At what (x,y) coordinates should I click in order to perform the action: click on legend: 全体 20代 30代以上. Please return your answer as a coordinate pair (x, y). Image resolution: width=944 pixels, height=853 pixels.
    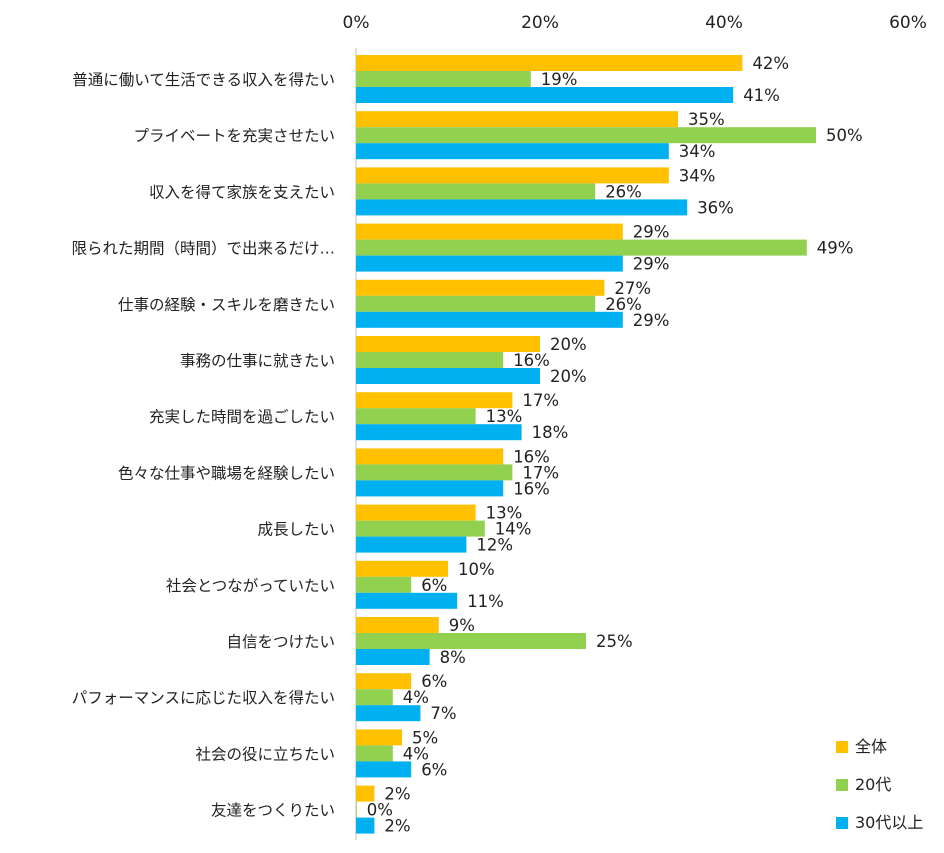
    Looking at the image, I should click on (879, 784).